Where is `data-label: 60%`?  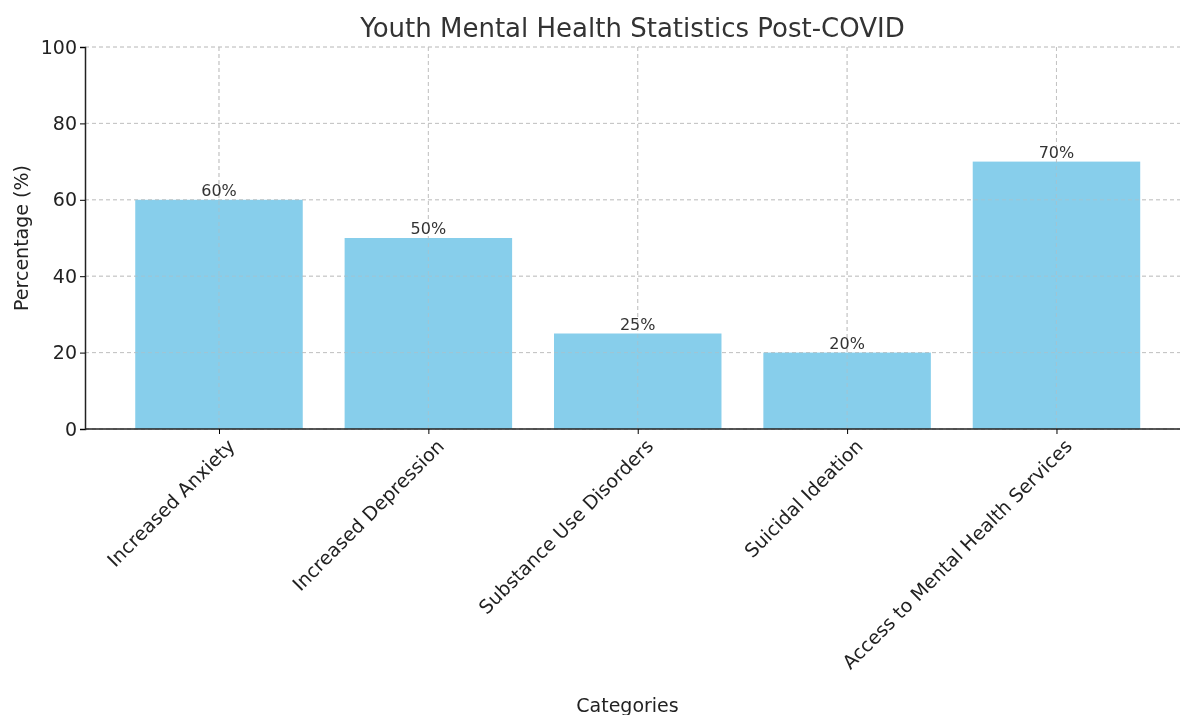
data-label: 60% is located at coordinates (219, 190).